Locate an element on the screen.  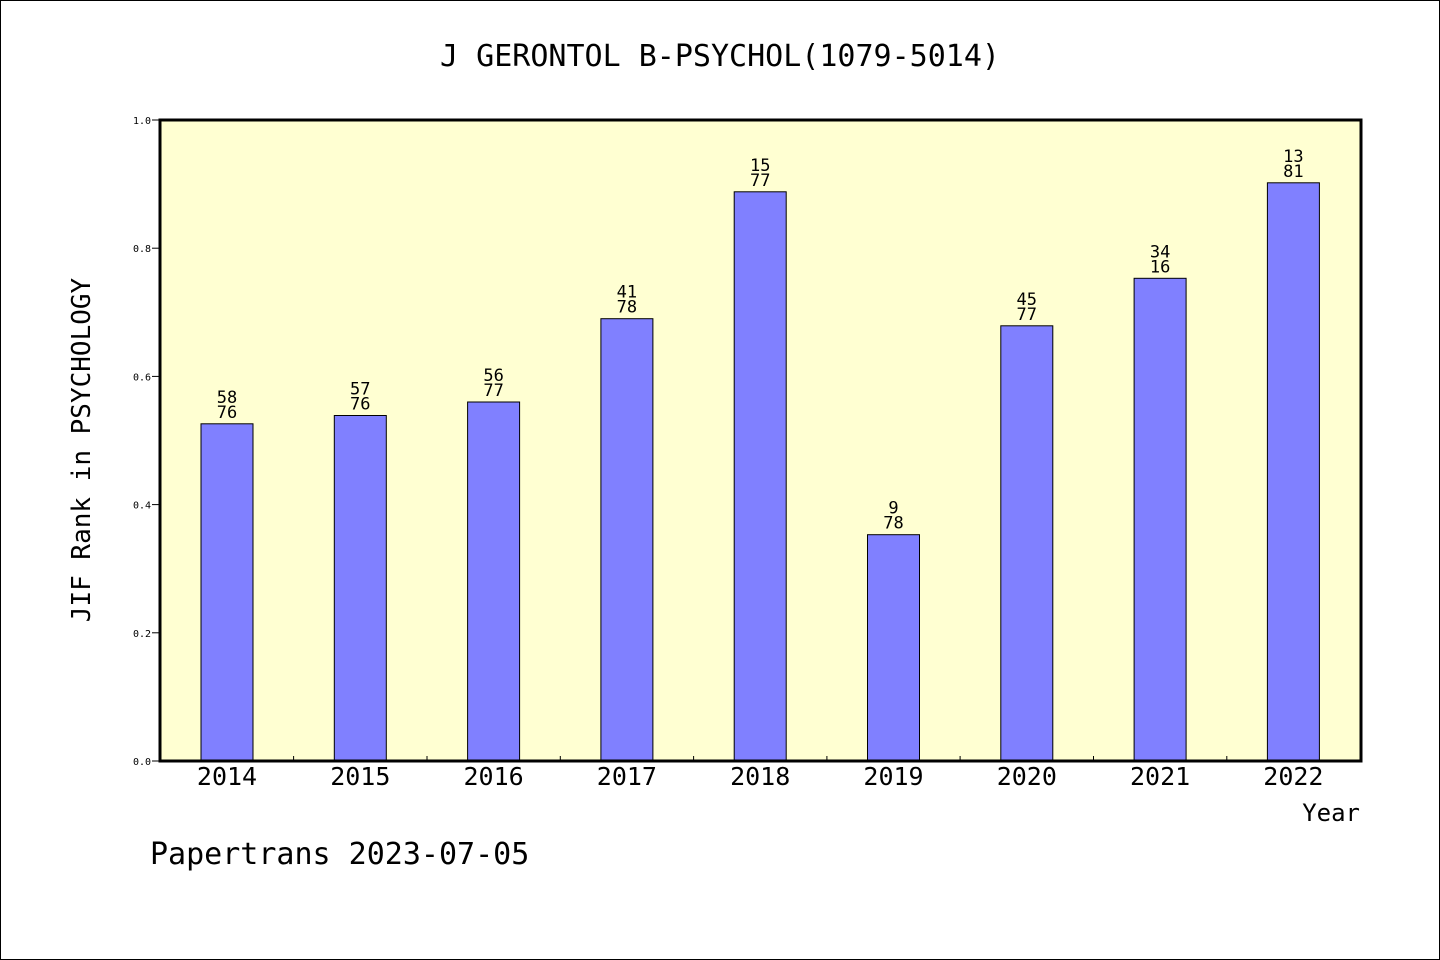
bar-rank-label-2016: 56 is located at coordinates (493, 376).